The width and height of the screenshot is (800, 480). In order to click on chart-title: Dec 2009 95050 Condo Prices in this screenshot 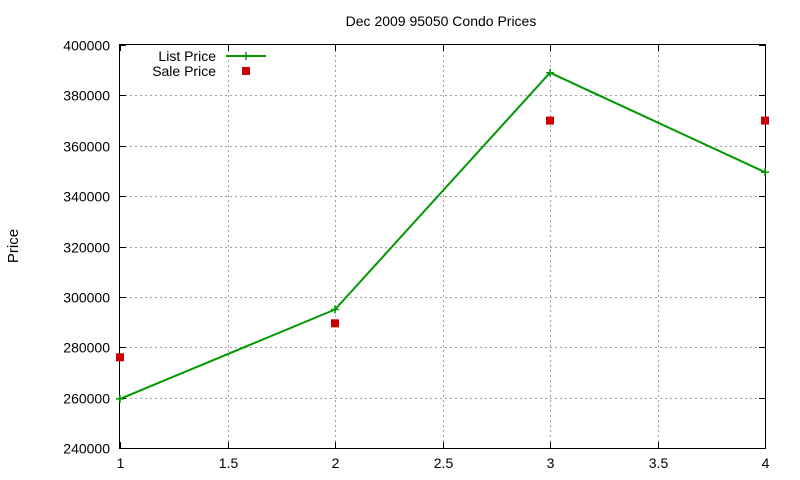, I will do `click(441, 21)`.